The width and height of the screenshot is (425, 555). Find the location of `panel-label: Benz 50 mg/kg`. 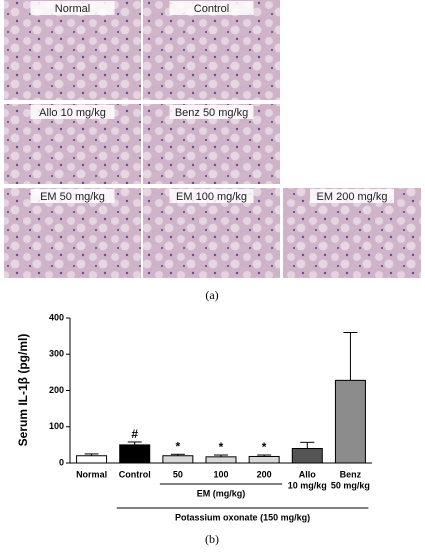

panel-label: Benz 50 mg/kg is located at coordinates (211, 113).